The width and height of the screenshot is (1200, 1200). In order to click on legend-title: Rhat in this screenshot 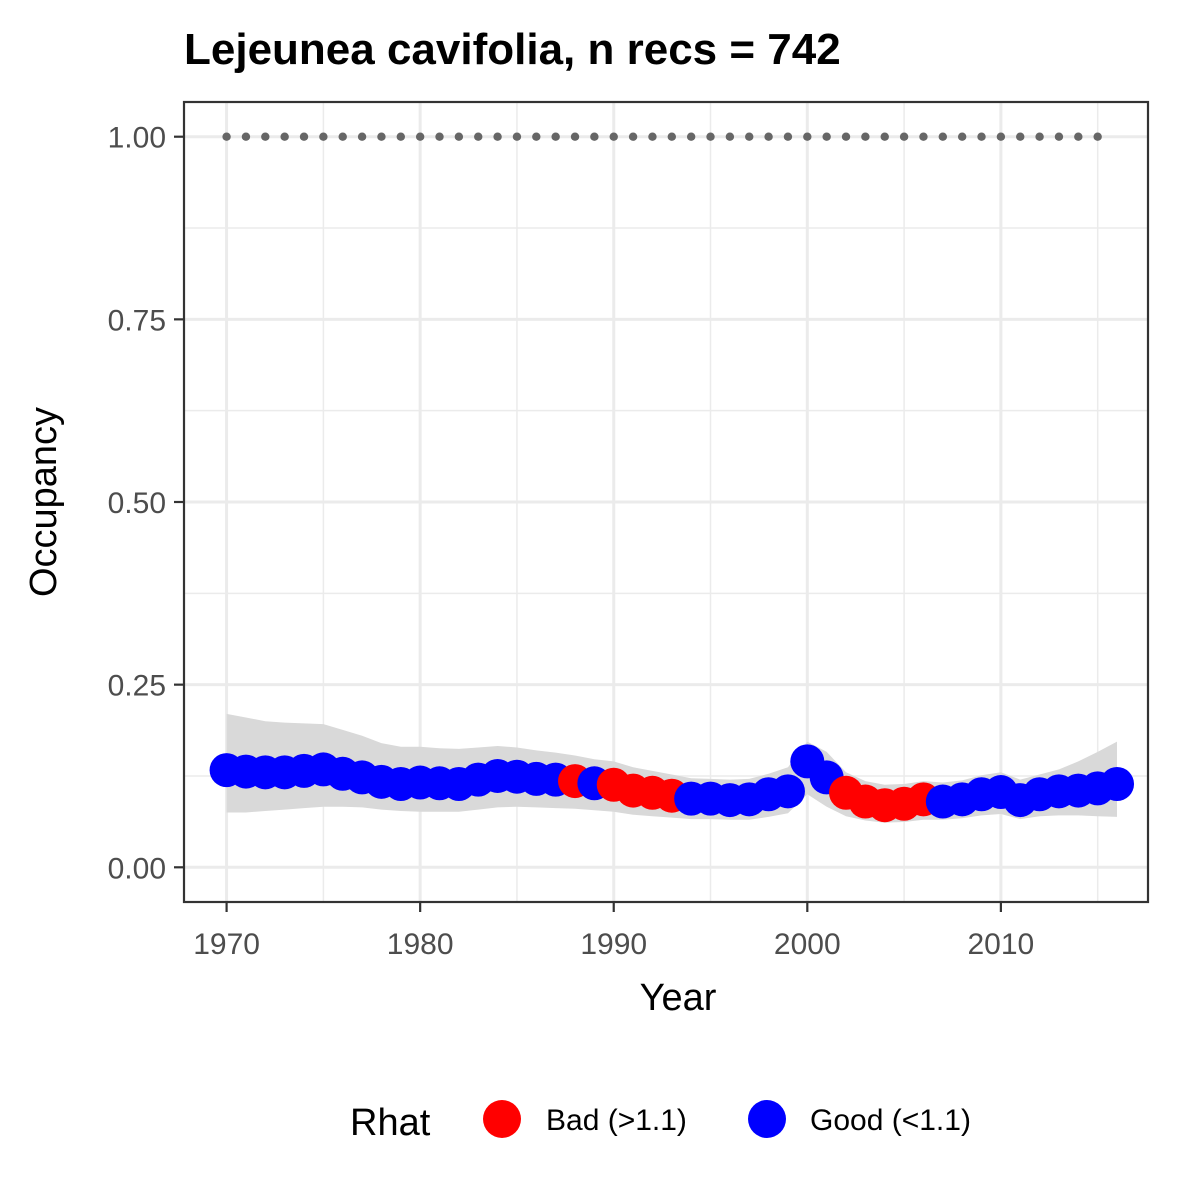, I will do `click(390, 1123)`.